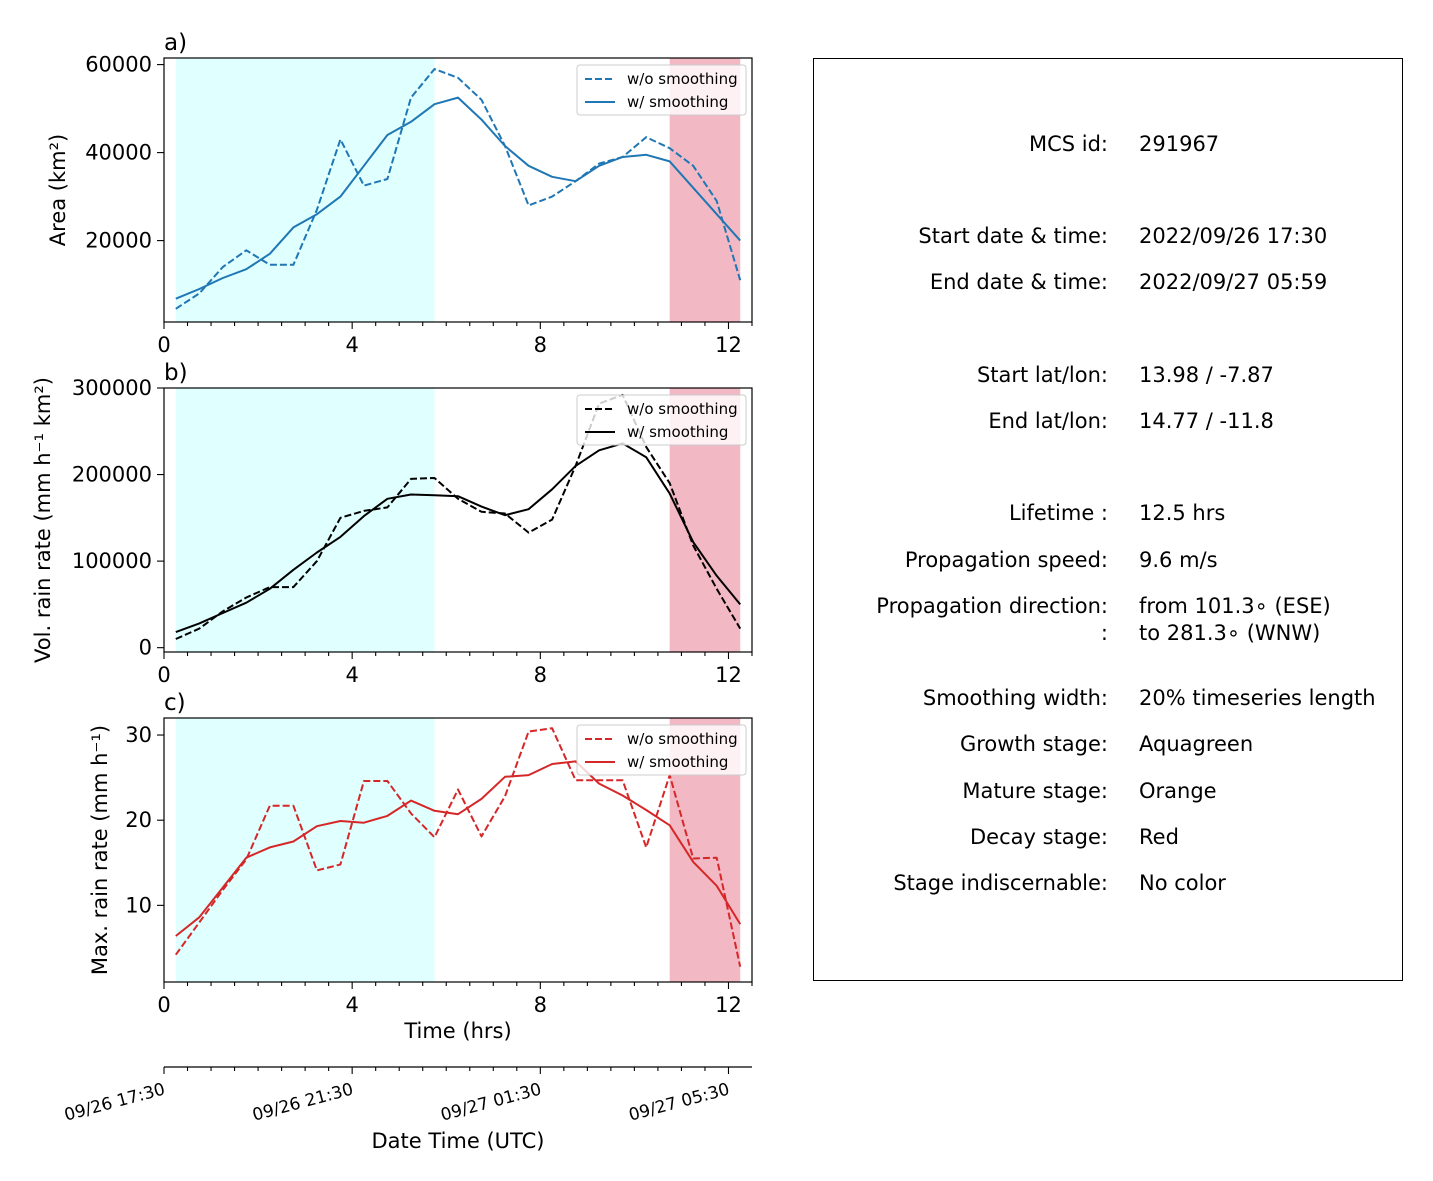 The image size is (1433, 1181). Describe the element at coordinates (1233, 282) in the screenshot. I see `info-value: 2022/09/27 05:59` at that location.